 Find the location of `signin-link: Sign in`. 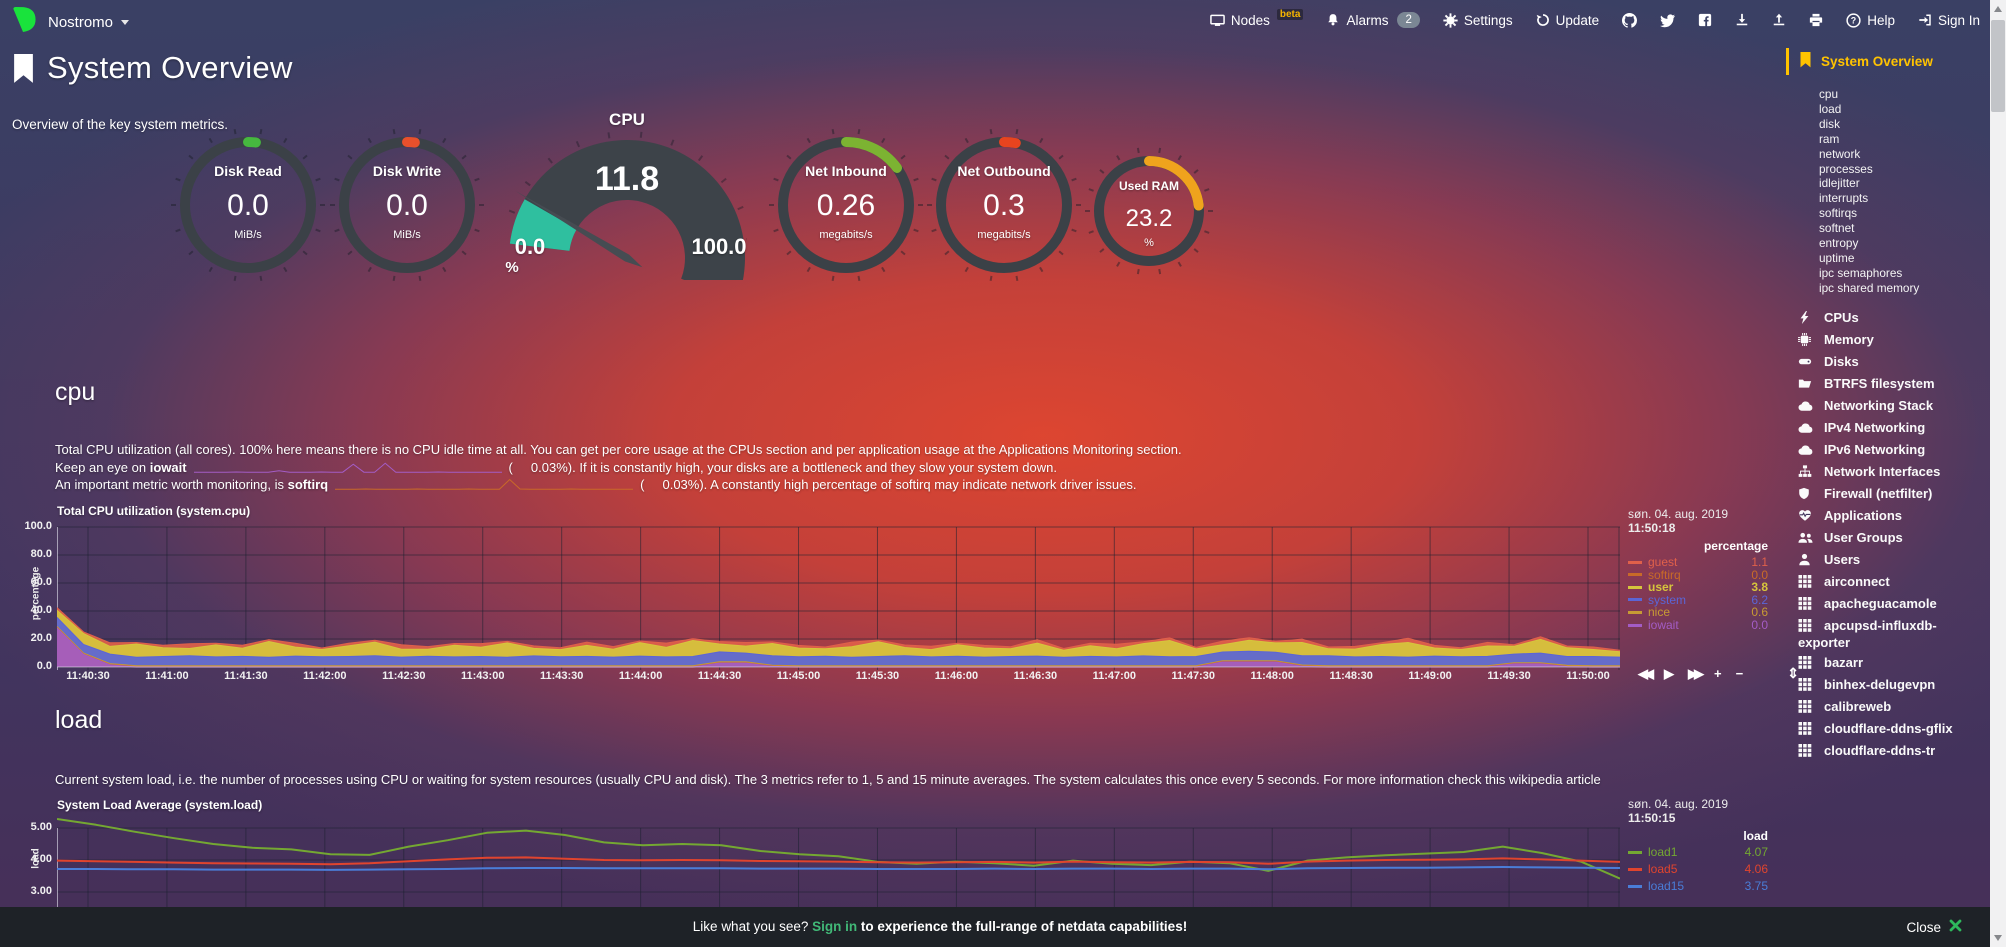

signin-link: Sign in is located at coordinates (835, 926).